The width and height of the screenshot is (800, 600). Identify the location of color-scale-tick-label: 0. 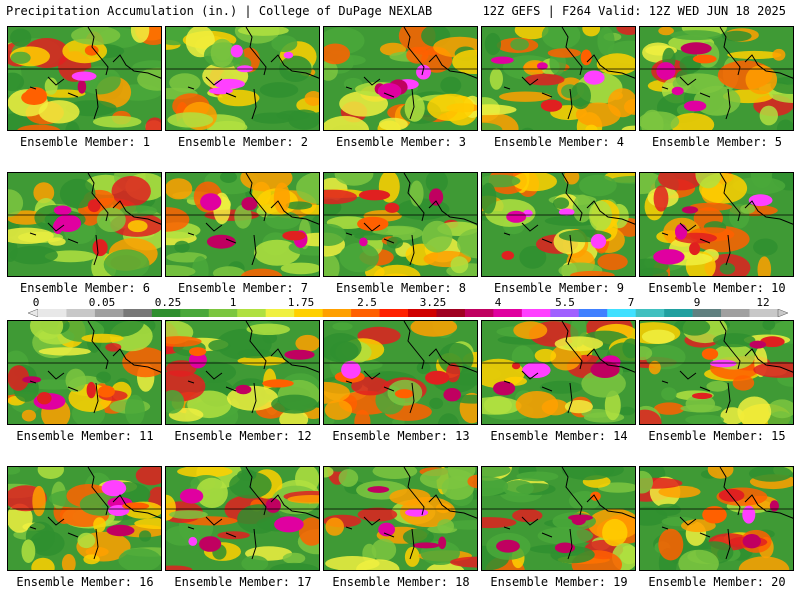
(36, 302).